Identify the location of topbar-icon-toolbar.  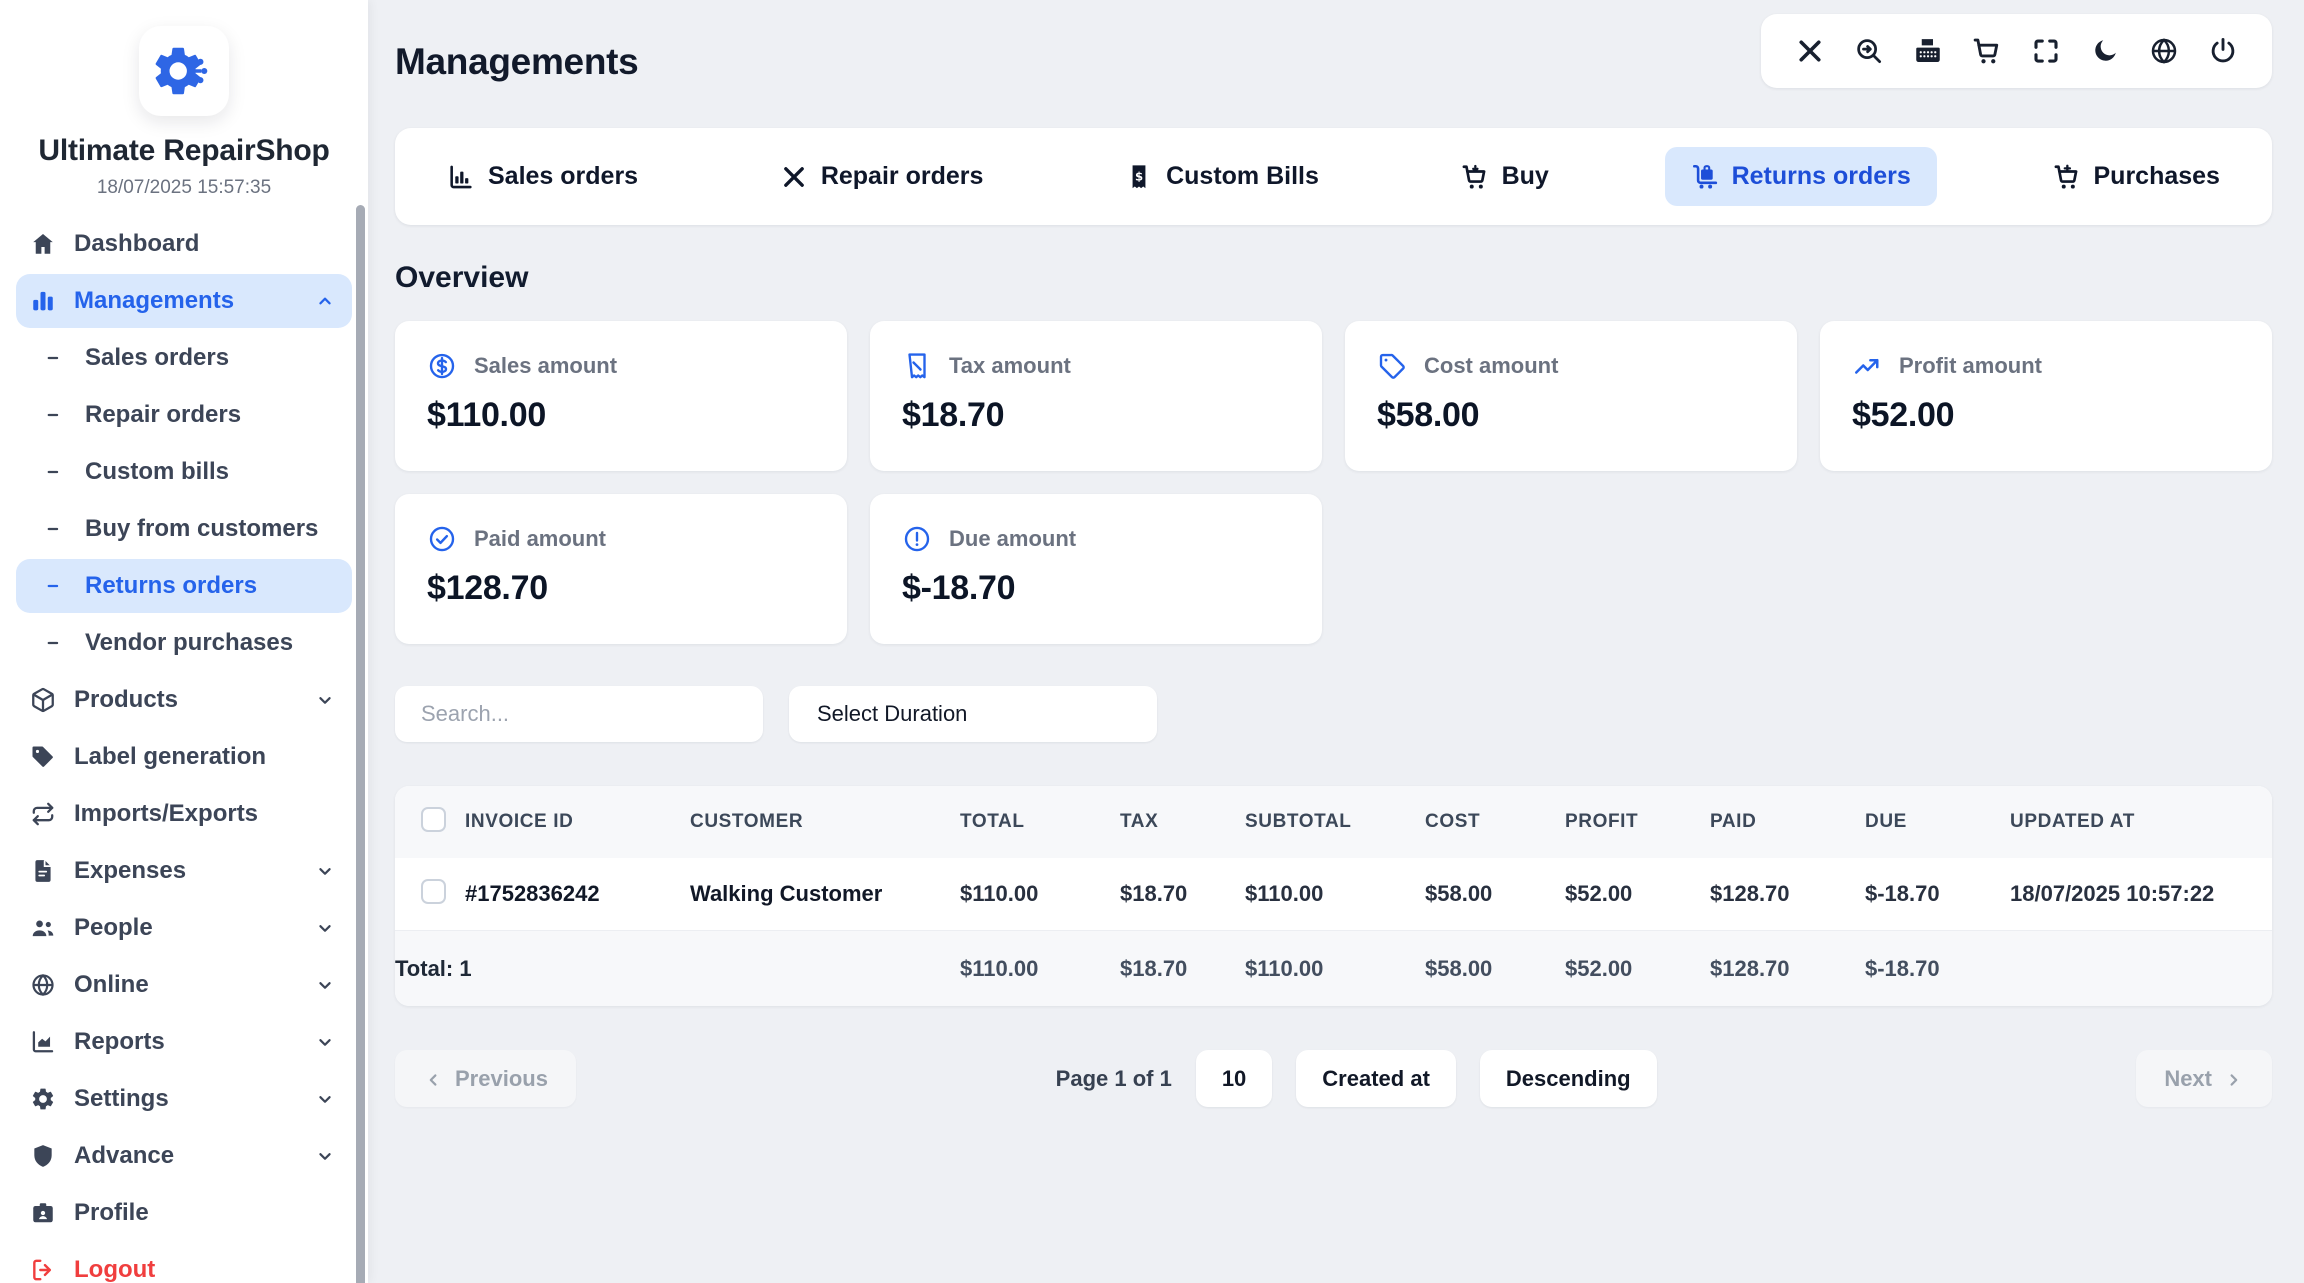
(2016, 51).